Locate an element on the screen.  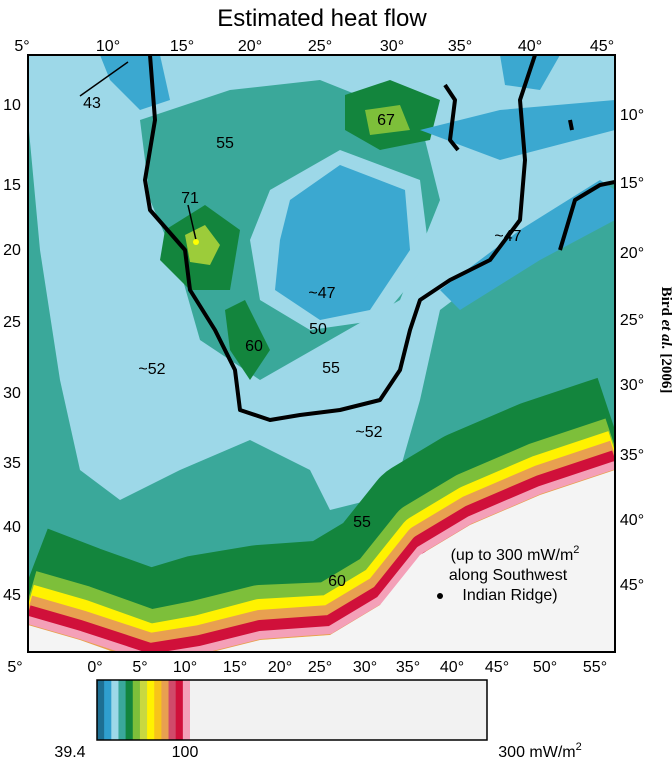
right-label: 40° is located at coordinates (632, 520).